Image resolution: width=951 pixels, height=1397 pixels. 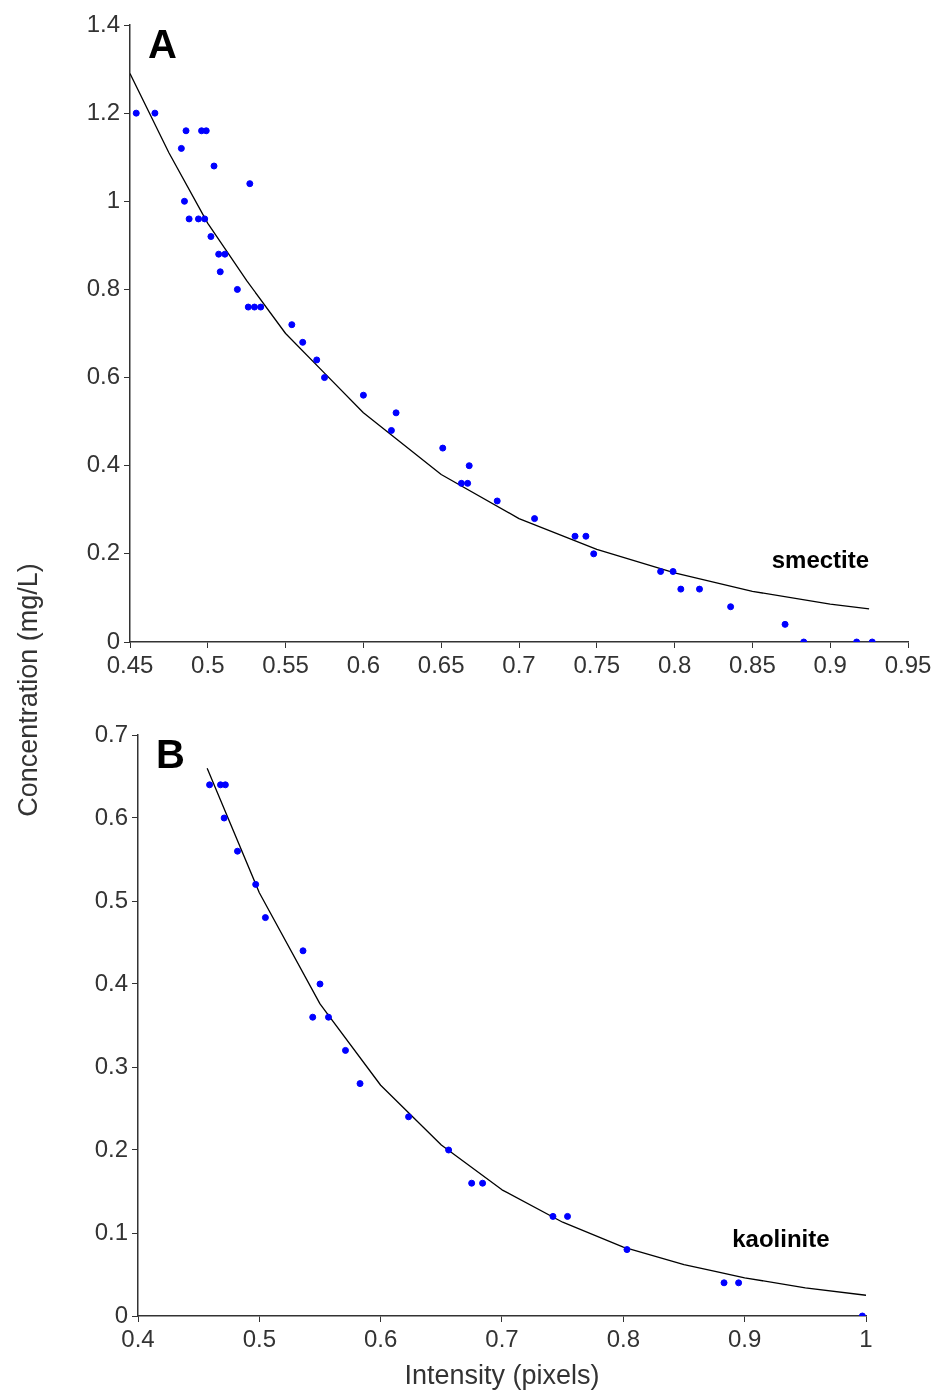 What do you see at coordinates (111, 899) in the screenshot?
I see `y-tick-label: 0.5` at bounding box center [111, 899].